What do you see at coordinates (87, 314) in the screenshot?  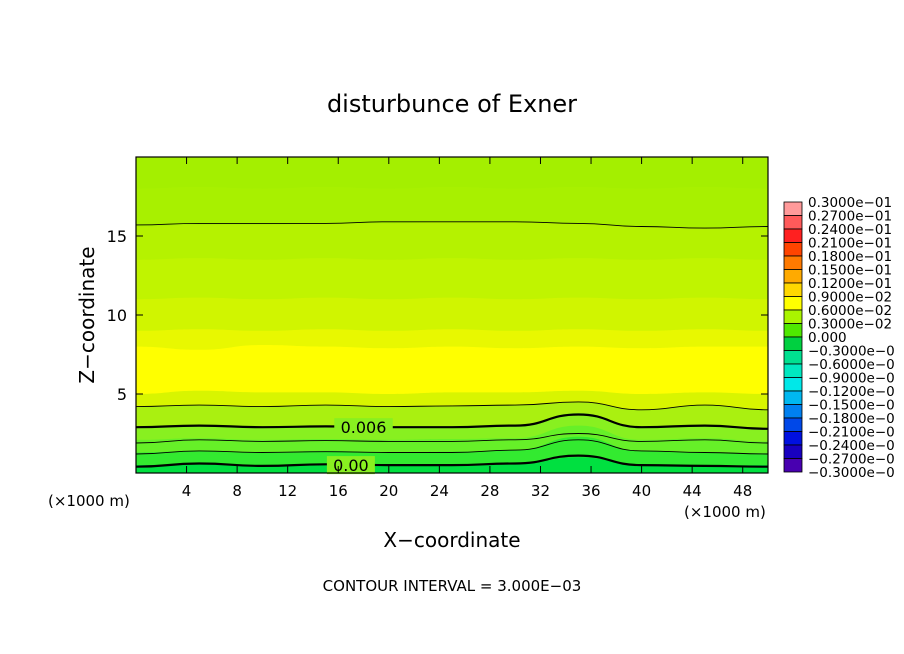 I see `y-axis-label: Z−coordinate` at bounding box center [87, 314].